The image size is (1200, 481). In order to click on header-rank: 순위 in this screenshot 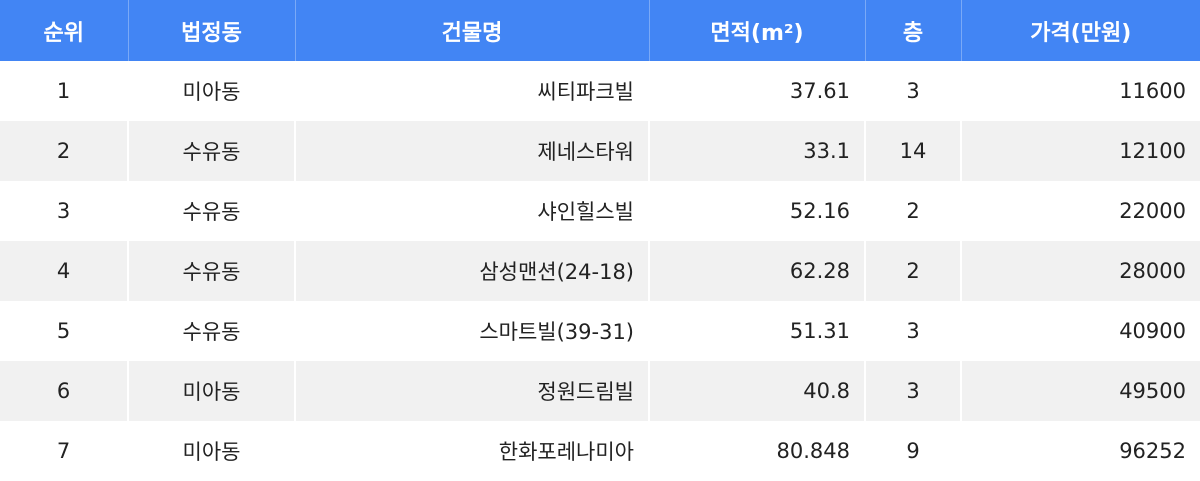, I will do `click(64, 30)`.